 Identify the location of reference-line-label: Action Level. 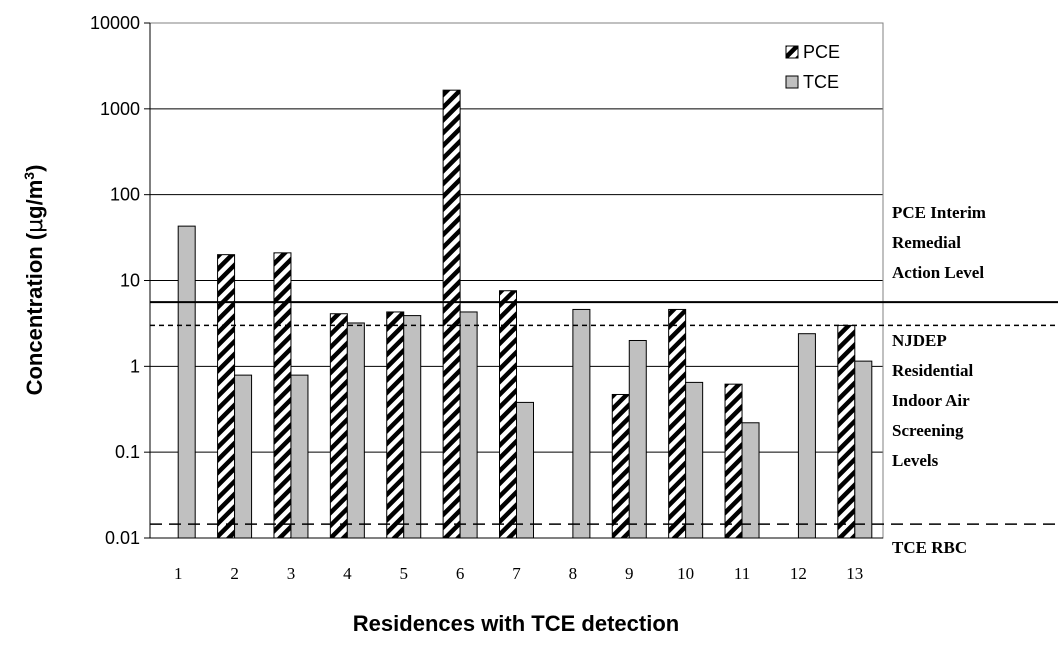
(938, 272).